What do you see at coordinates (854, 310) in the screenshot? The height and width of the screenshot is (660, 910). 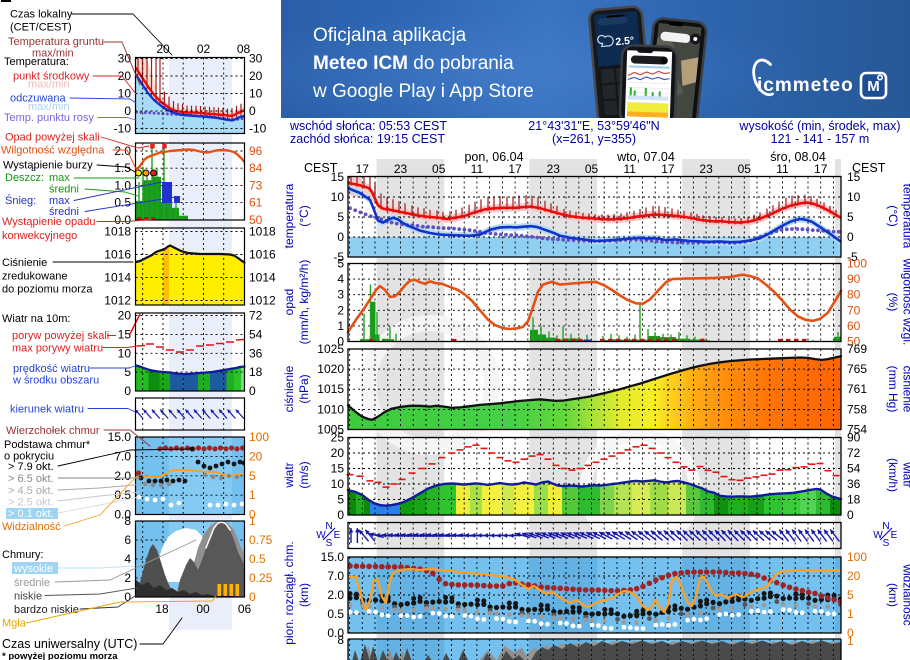 I see `svg-text: 70` at bounding box center [854, 310].